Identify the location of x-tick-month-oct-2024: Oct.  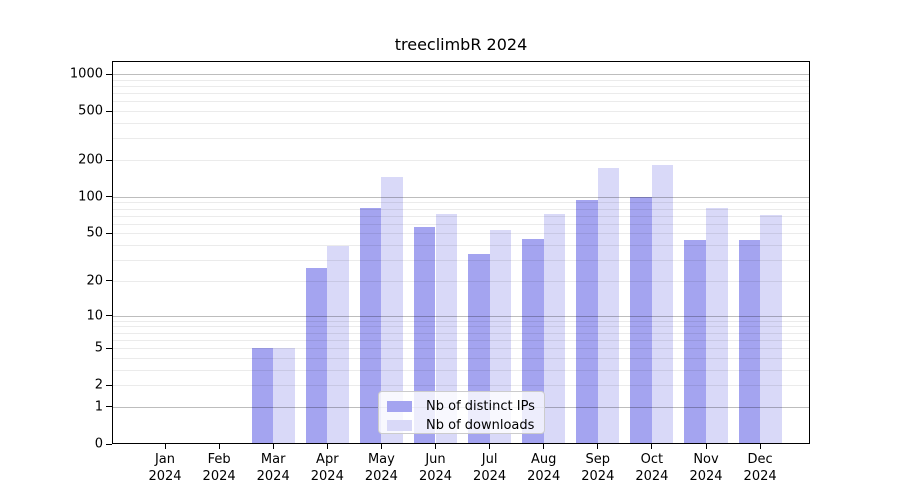
(652, 459).